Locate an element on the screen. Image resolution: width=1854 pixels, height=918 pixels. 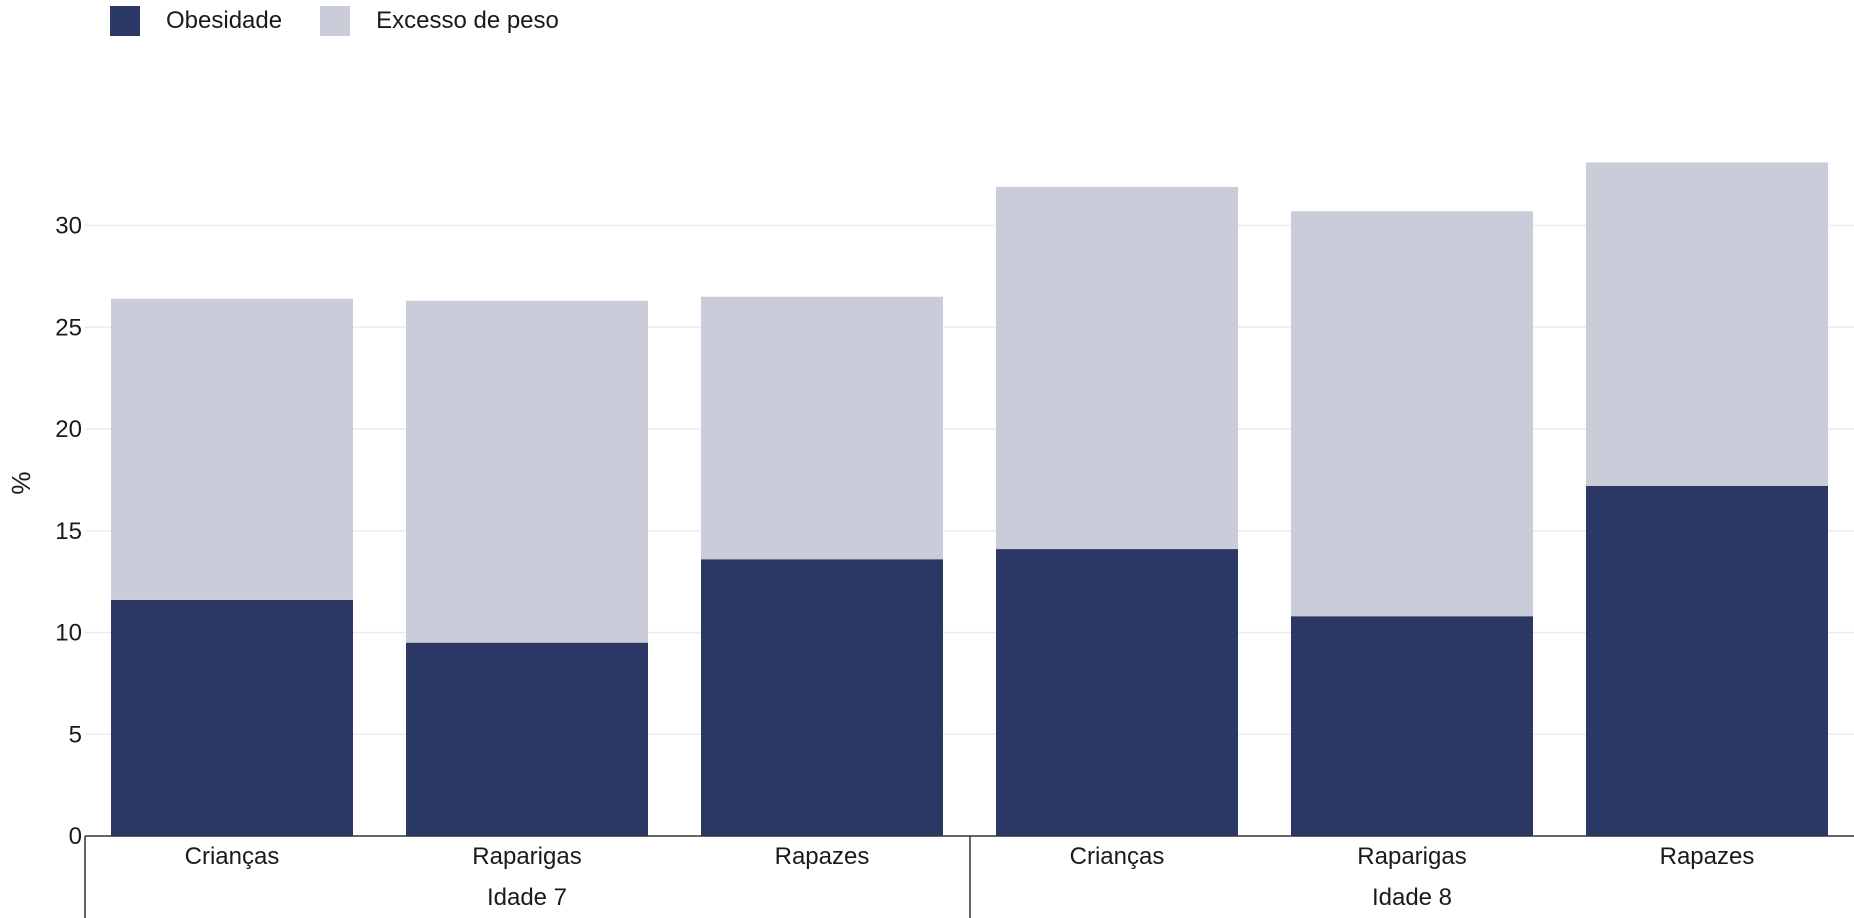
y-tick-label: 30 is located at coordinates (68, 226).